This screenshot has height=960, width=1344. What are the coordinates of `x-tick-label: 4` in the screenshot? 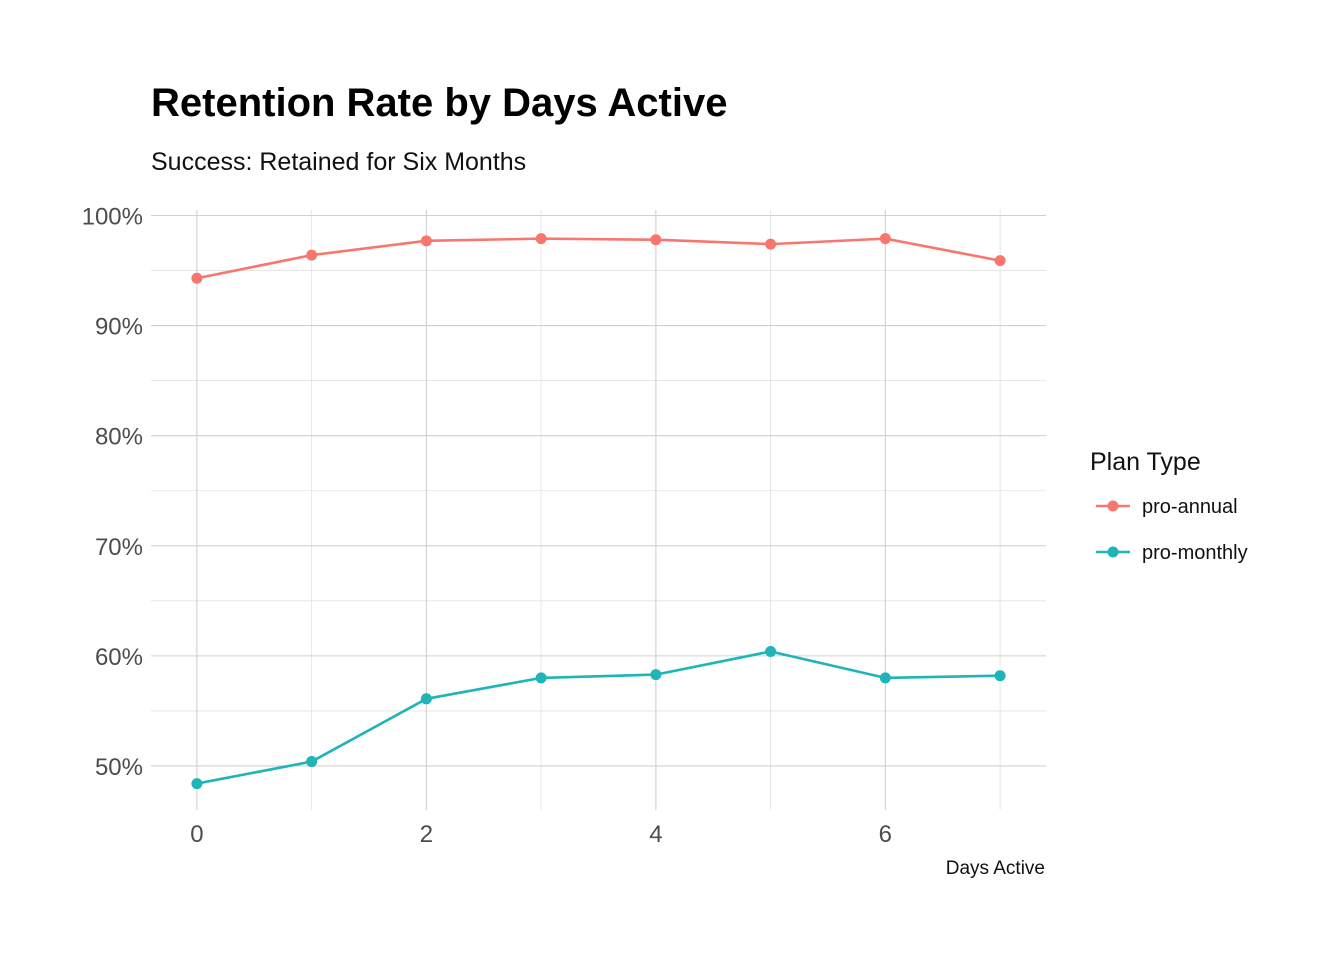 It's located at (655, 834).